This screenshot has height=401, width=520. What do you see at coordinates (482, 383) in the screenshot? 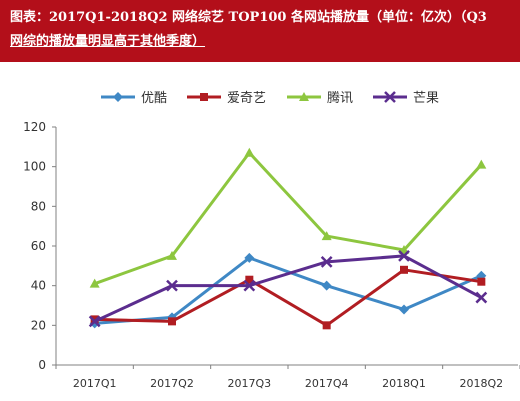
I see `x-tick-label: 2018Q2` at bounding box center [482, 383].